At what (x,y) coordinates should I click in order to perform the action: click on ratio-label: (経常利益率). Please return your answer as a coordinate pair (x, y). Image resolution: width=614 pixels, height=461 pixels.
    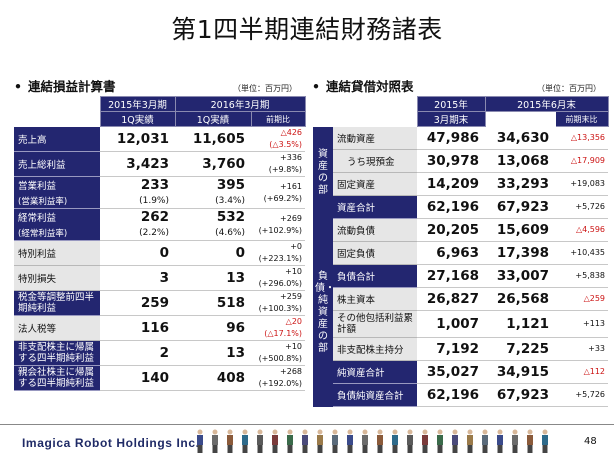
    Looking at the image, I should click on (57, 233).